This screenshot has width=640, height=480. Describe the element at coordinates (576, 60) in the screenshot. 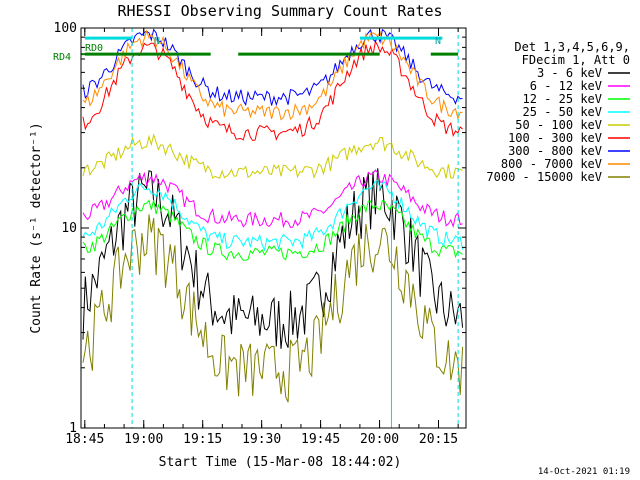

I see `legend-header-2: FDecim 1, Att 0` at that location.